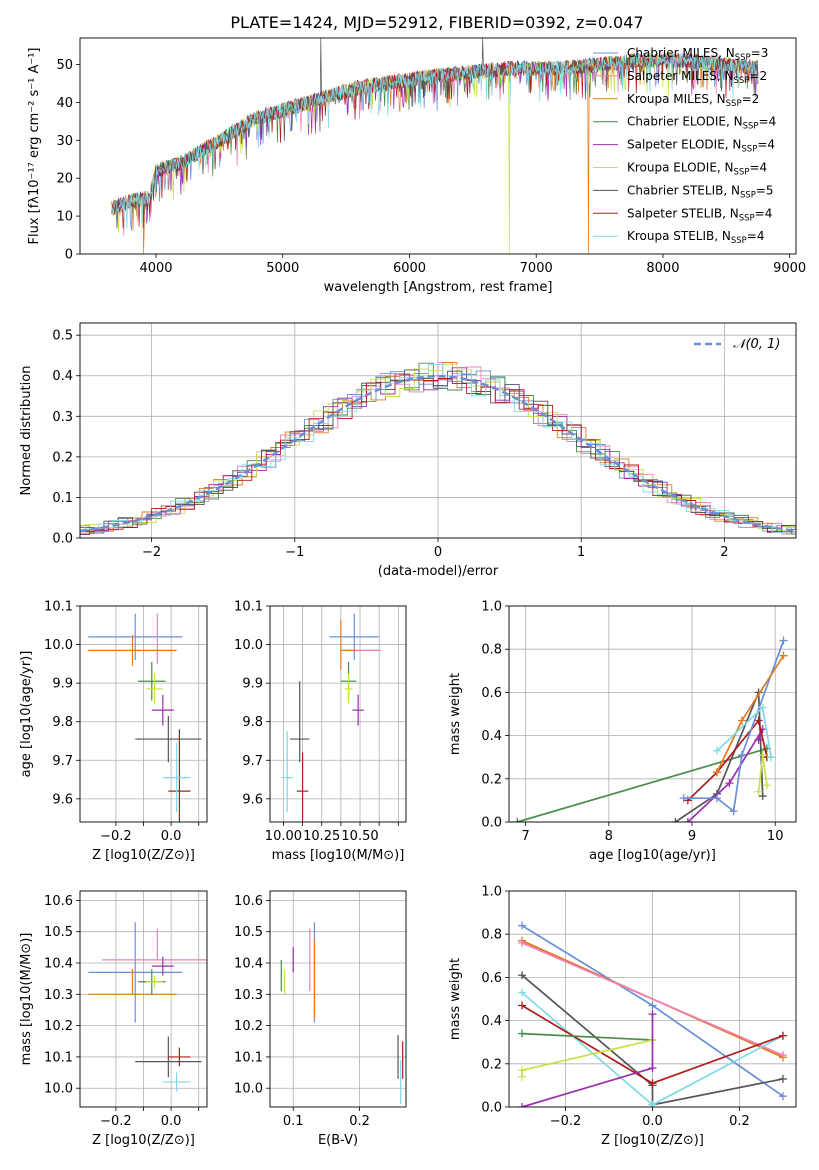 The width and height of the screenshot is (819, 1170). What do you see at coordinates (321, 836) in the screenshot?
I see `x-tick-label: 10.25` at bounding box center [321, 836].